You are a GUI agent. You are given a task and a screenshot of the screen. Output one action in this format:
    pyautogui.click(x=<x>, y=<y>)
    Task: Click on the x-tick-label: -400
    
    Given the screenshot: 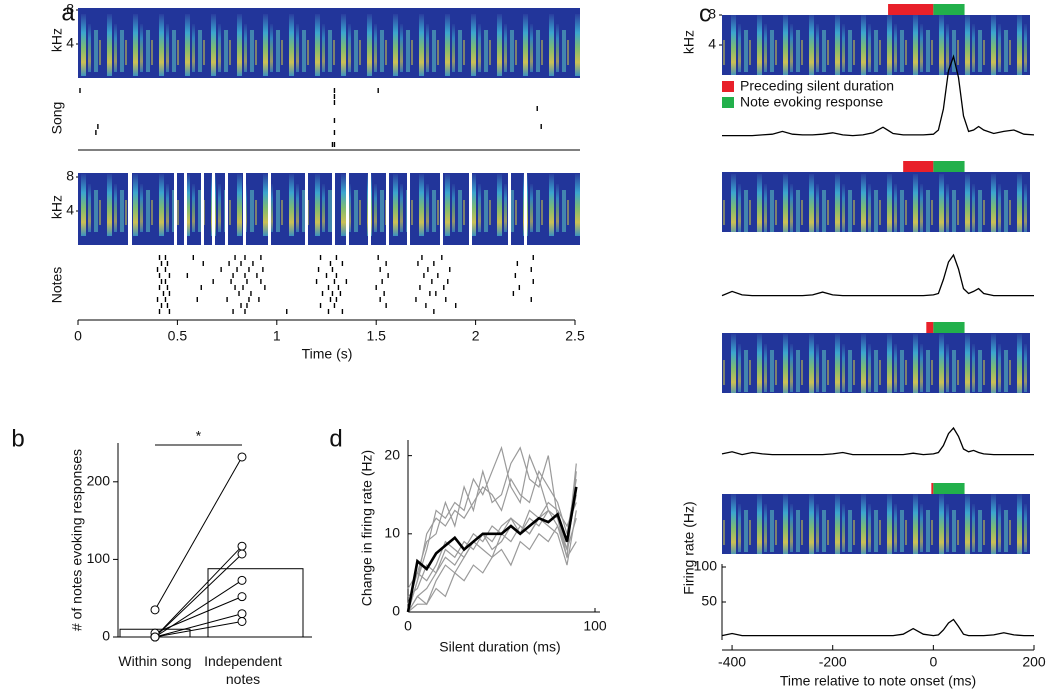 What is the action you would take?
    pyautogui.click(x=732, y=662)
    